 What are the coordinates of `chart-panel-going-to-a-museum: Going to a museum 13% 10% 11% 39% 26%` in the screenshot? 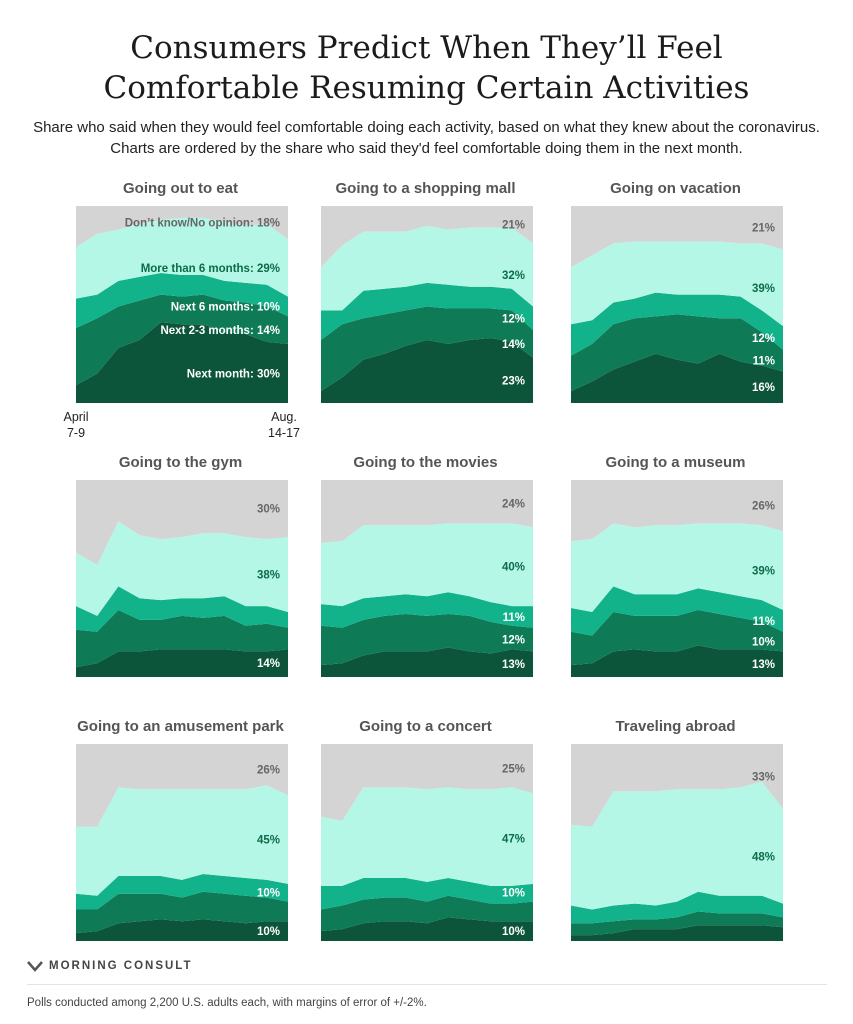 It's located at (675, 567).